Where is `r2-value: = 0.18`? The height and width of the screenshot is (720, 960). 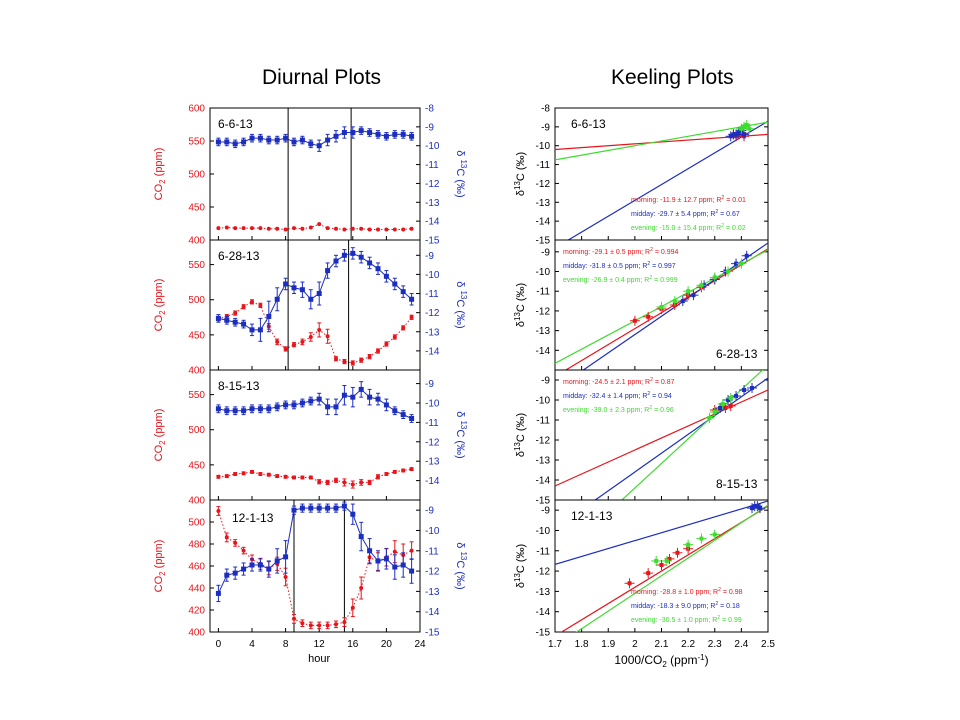
r2-value: = 0.18 is located at coordinates (729, 606).